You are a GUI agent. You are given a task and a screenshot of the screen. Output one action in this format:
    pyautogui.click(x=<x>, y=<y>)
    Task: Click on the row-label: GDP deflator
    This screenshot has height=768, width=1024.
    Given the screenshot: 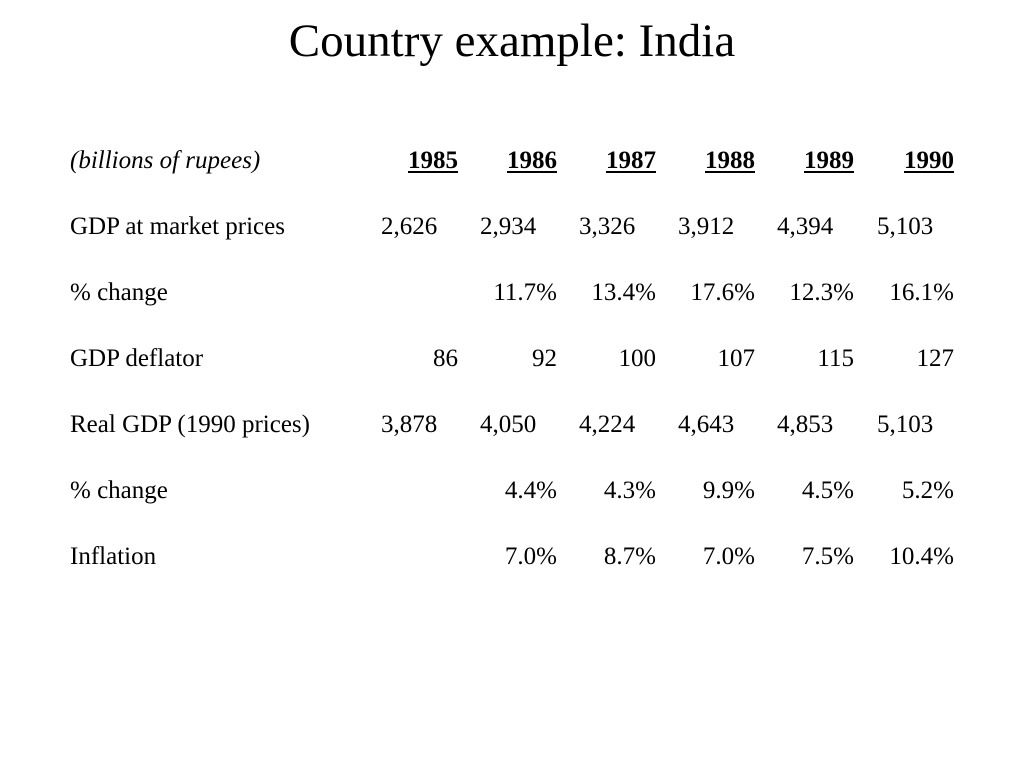 What is the action you would take?
    pyautogui.click(x=137, y=358)
    